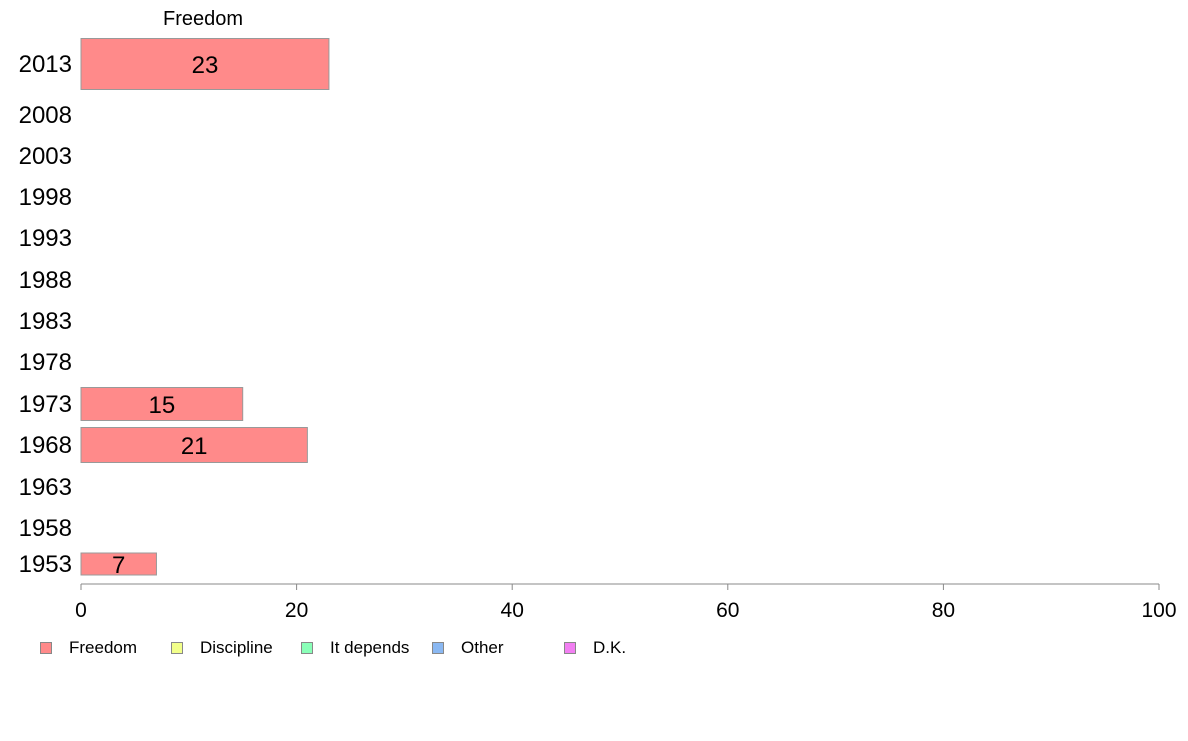  Describe the element at coordinates (45, 564) in the screenshot. I see `category-label: 1953` at that location.